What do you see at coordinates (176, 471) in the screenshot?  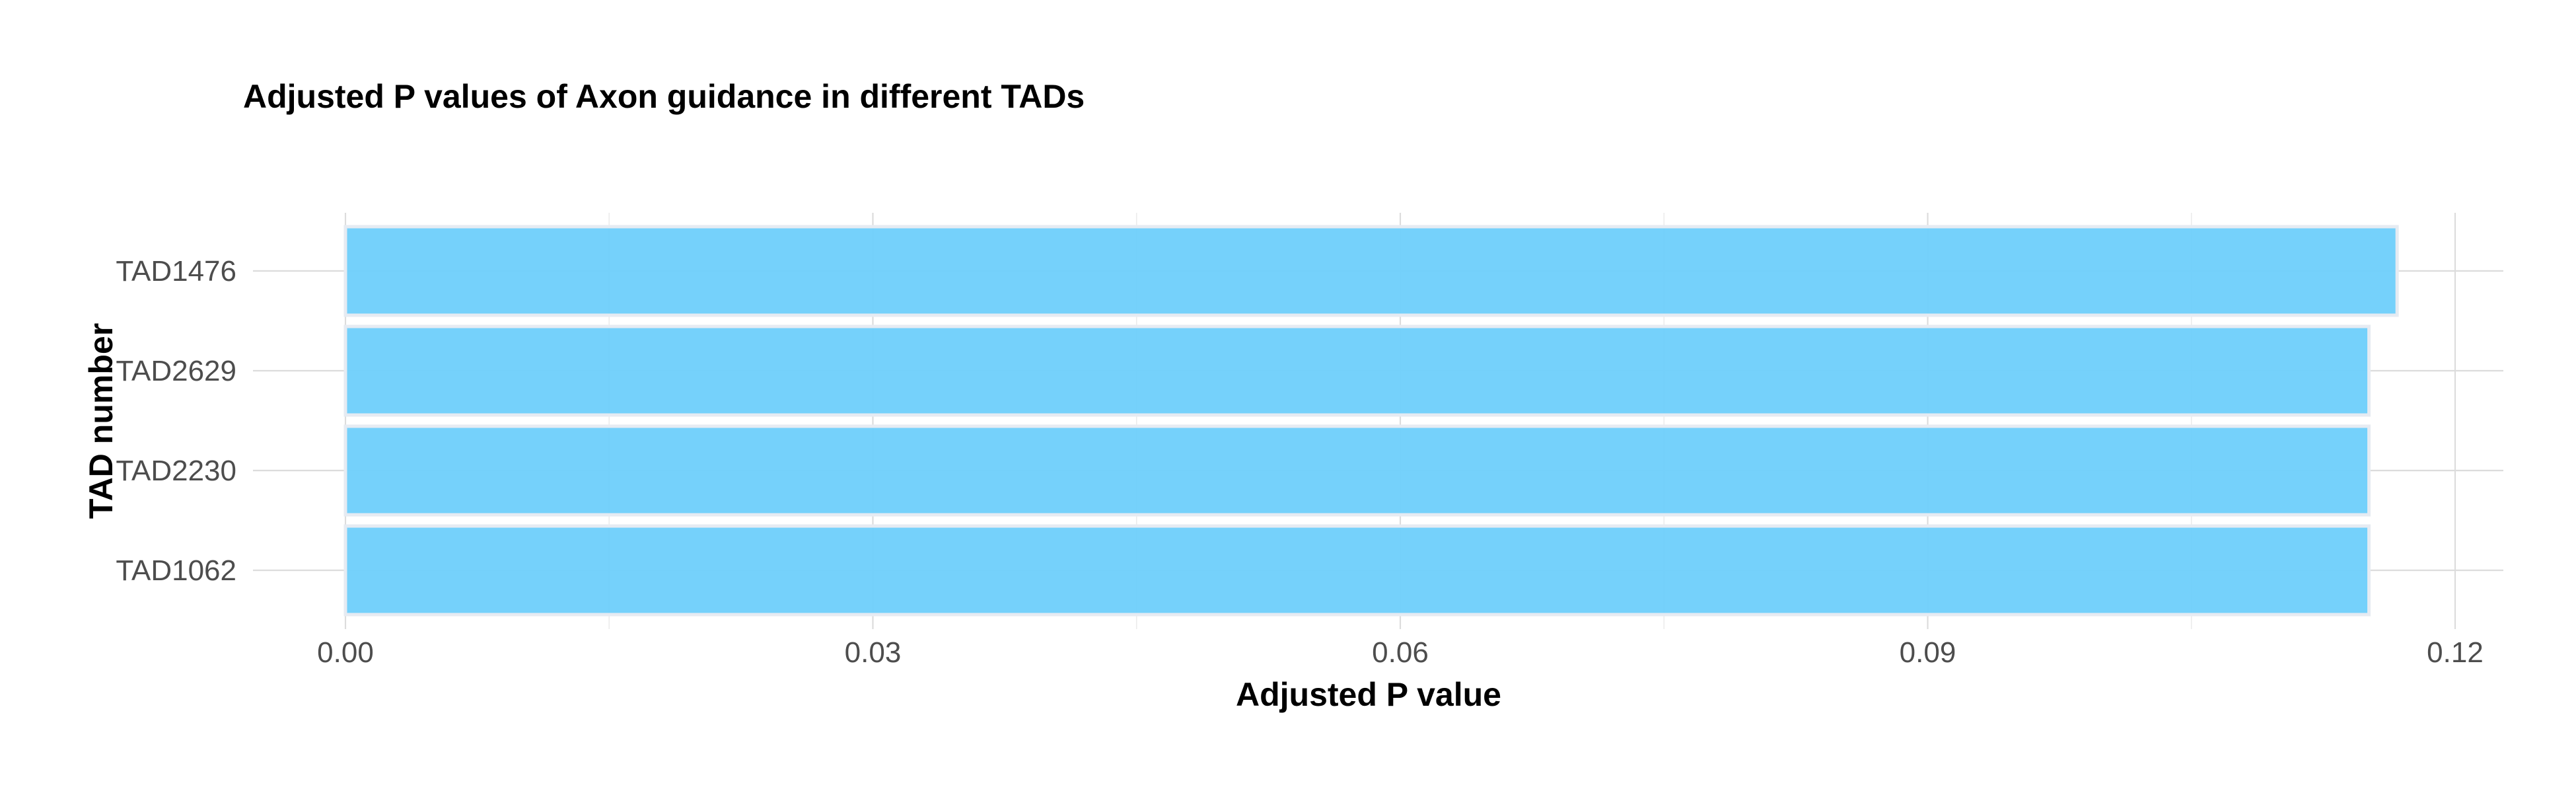 I see `y-tick-label: TAD2230` at bounding box center [176, 471].